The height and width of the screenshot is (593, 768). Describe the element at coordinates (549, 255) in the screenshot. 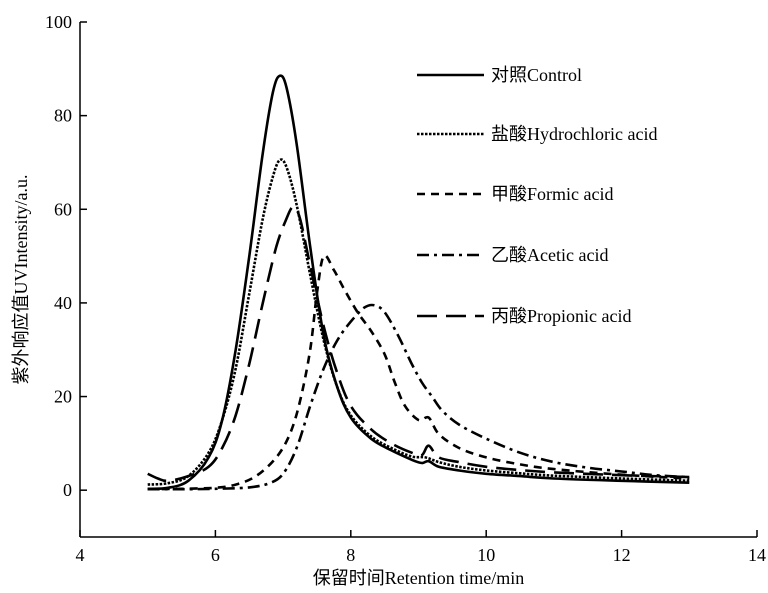

I see `legend-label: 乙酸Acetic acid` at that location.